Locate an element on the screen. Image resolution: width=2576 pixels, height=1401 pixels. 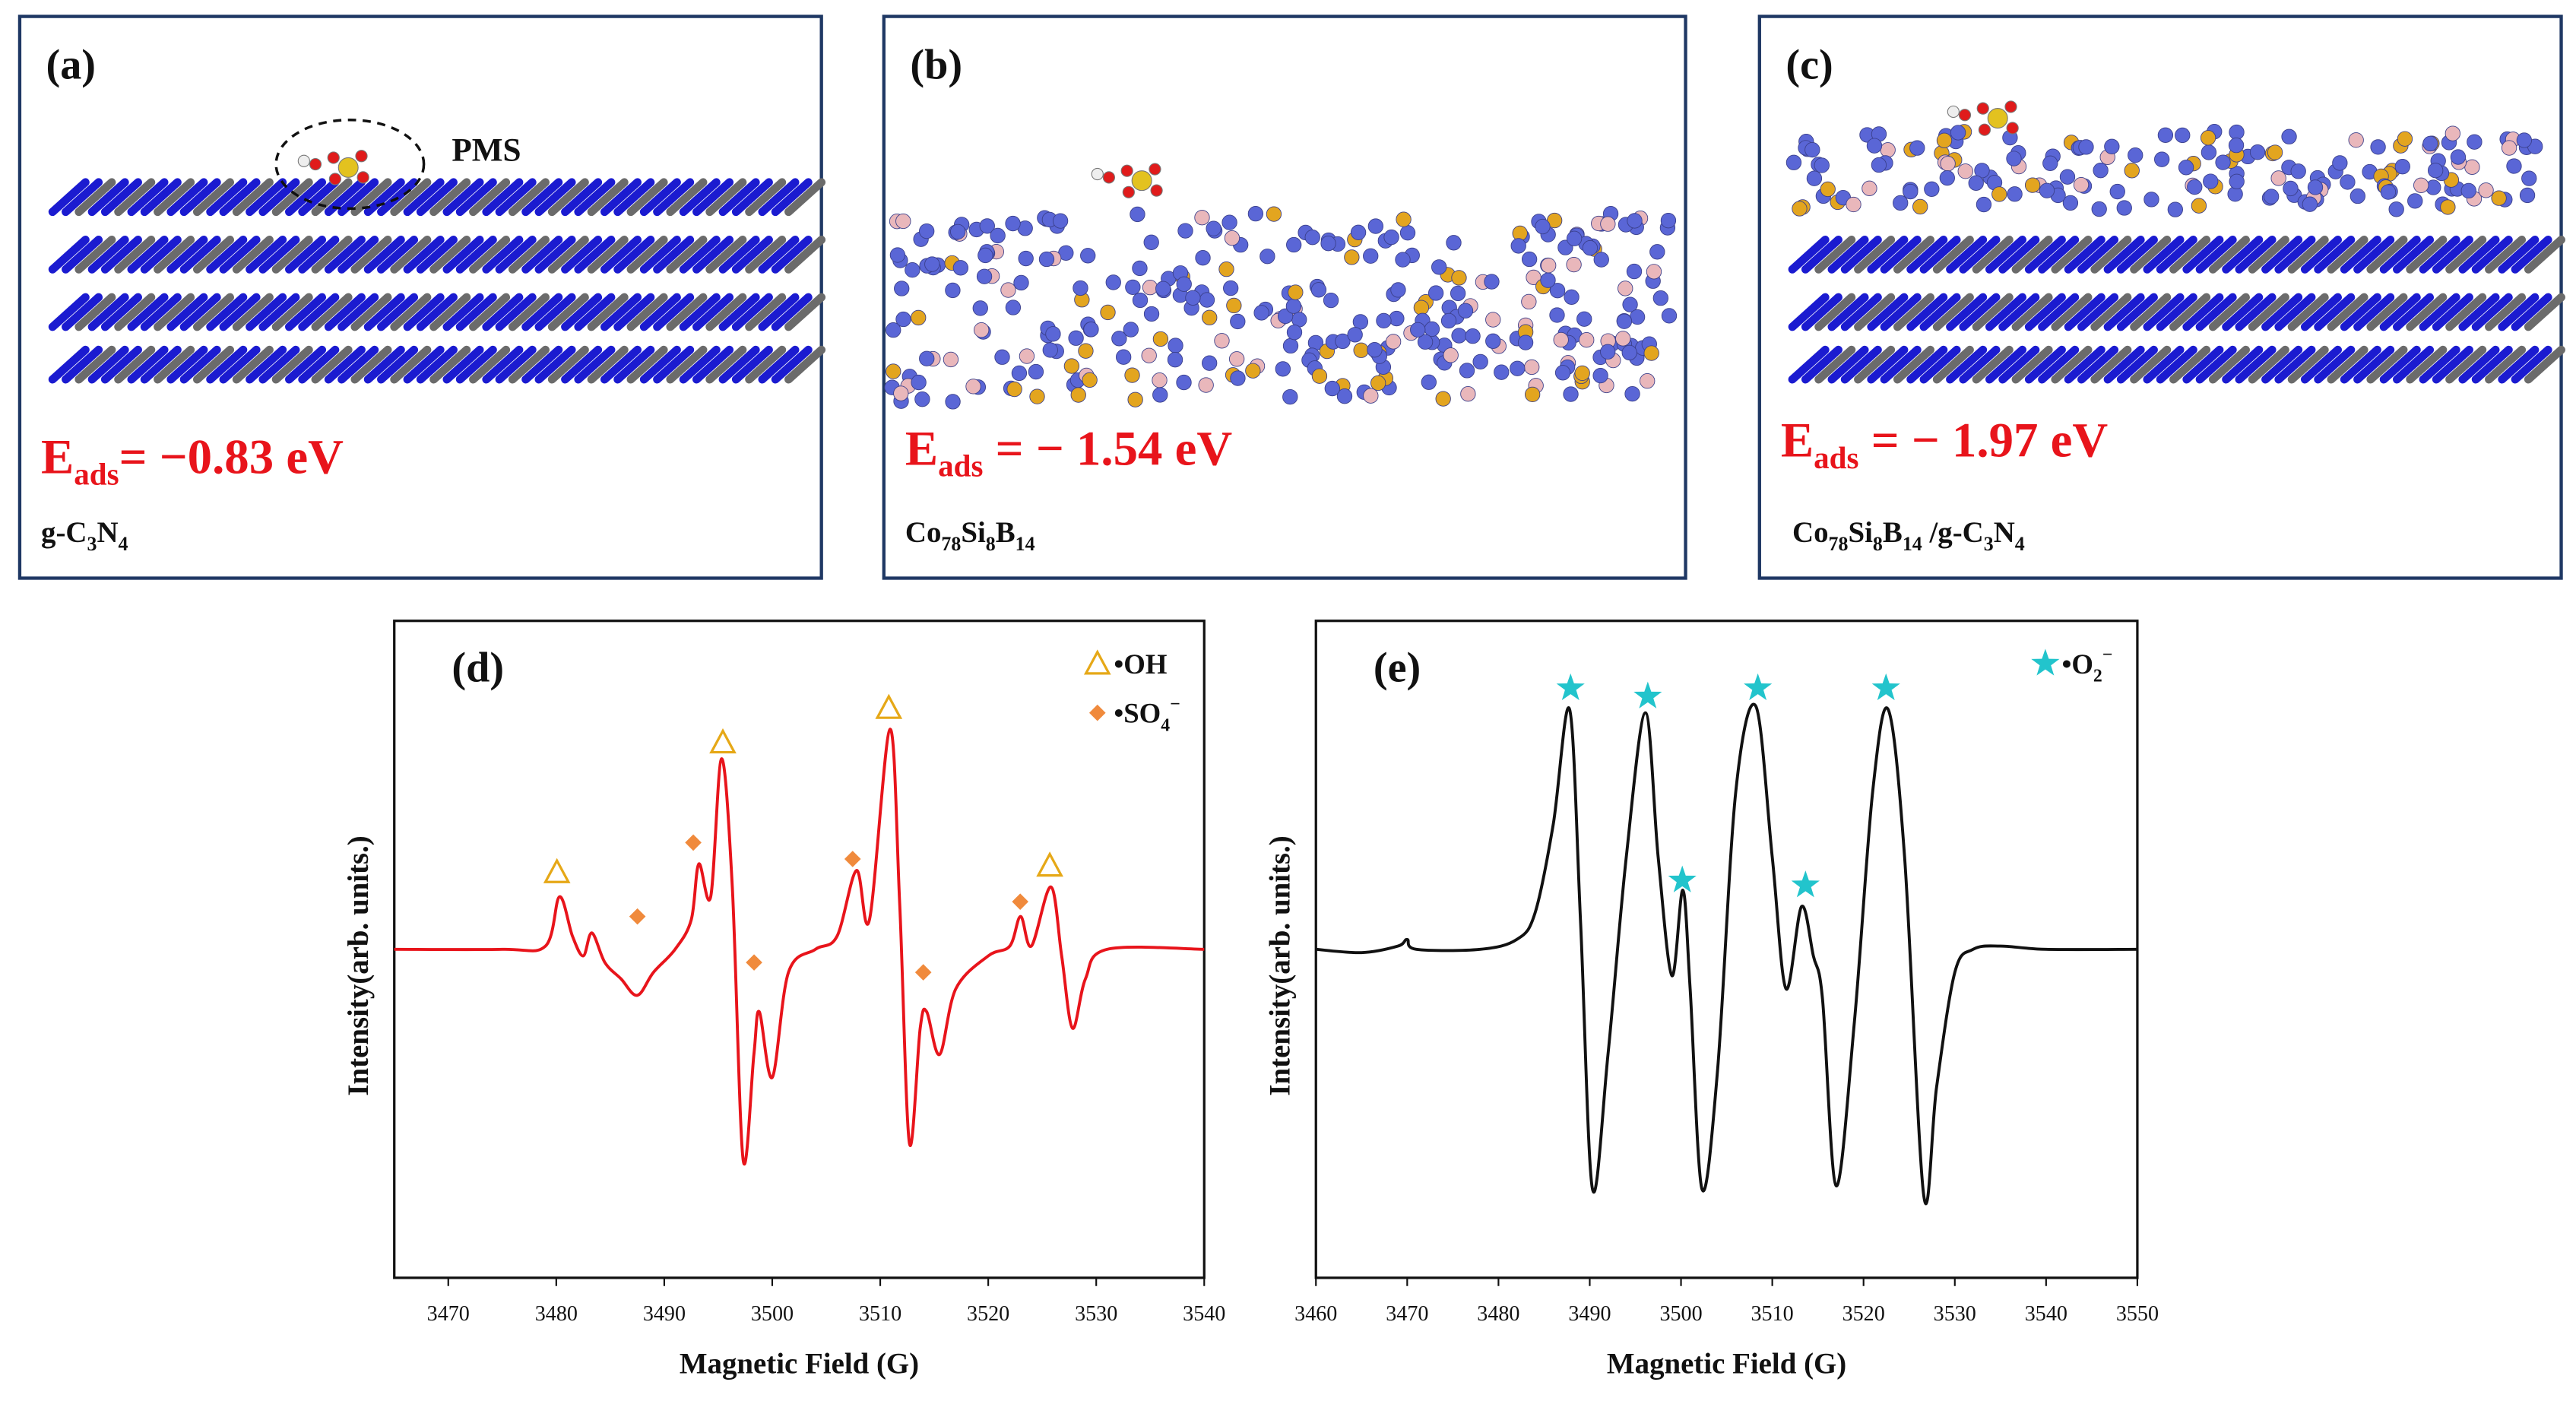
x-axis-label: Magnetic Field (G) is located at coordinates (1726, 1363).